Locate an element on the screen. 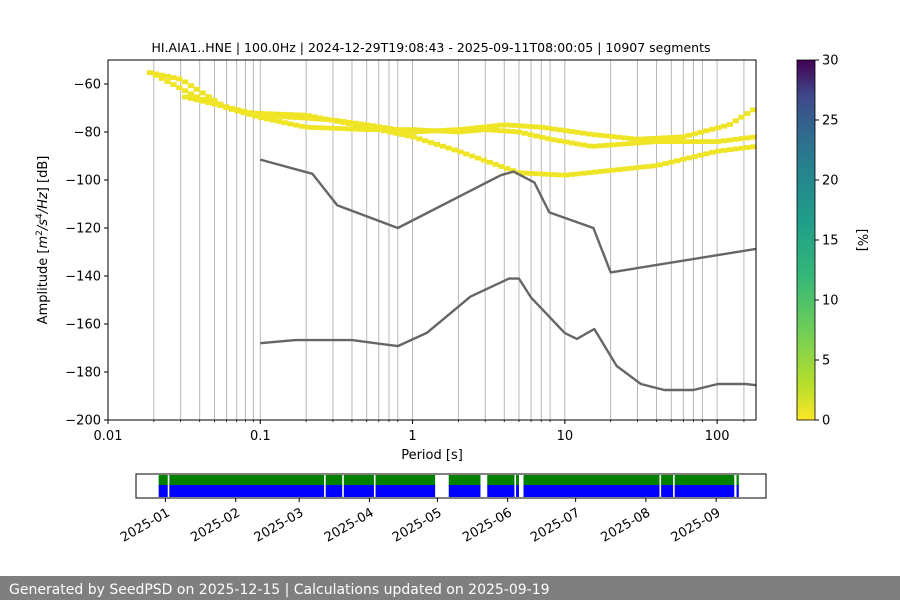 Image resolution: width=900 pixels, height=600 pixels. timeline-tick-label: 2025-02 is located at coordinates (215, 525).